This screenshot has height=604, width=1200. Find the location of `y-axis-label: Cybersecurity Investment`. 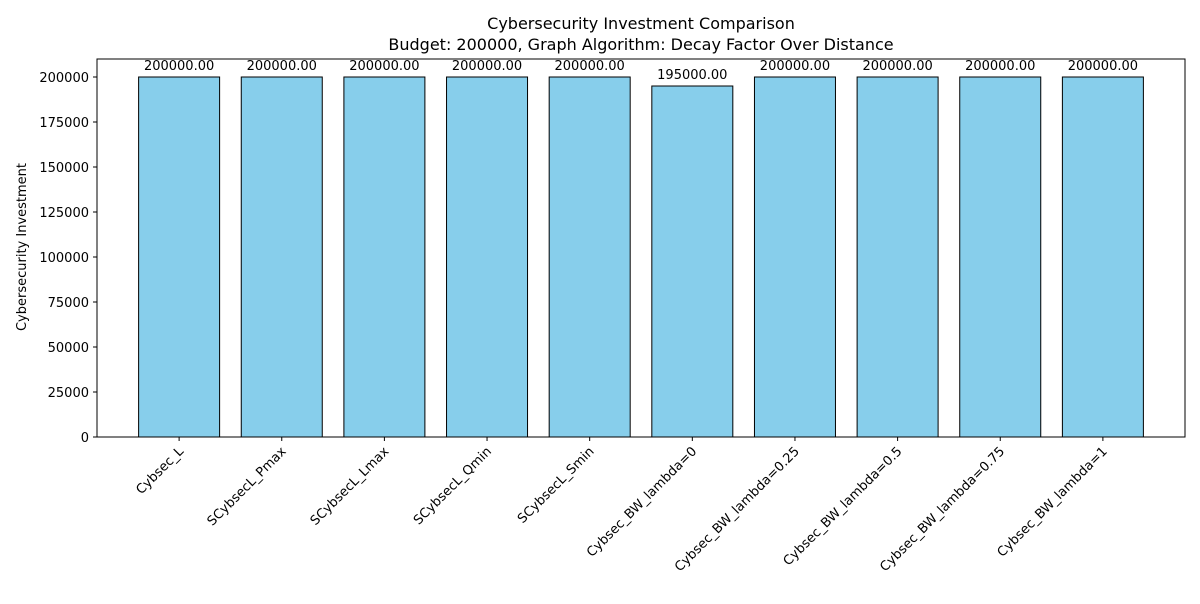

y-axis-label: Cybersecurity Investment is located at coordinates (22, 247).